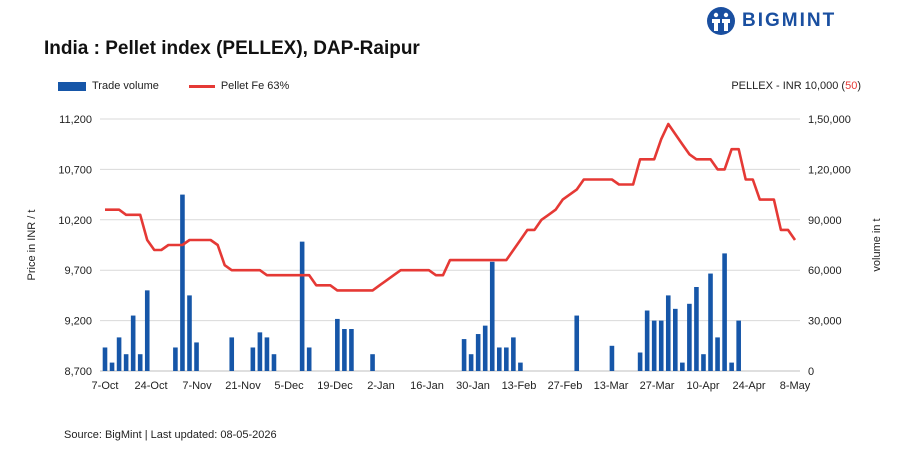 The height and width of the screenshot is (454, 901). What do you see at coordinates (473, 386) in the screenshot?
I see `x-tick-label: 30-Jan` at bounding box center [473, 386].